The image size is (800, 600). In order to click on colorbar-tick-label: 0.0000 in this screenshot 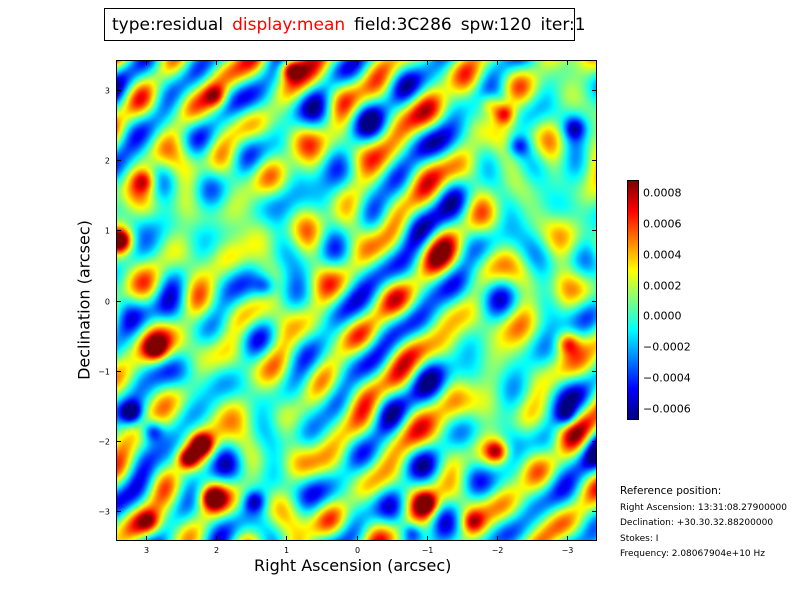, I will do `click(662, 316)`.